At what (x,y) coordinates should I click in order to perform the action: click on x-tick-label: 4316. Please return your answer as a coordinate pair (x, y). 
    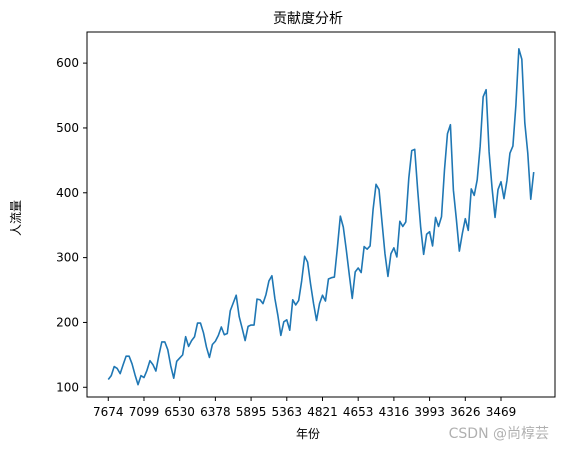
    Looking at the image, I should click on (394, 412).